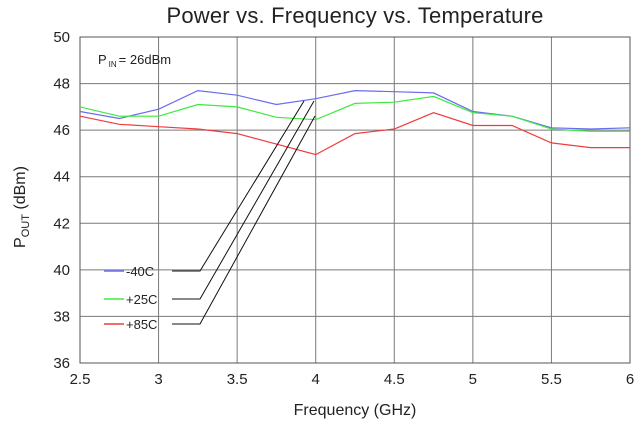  What do you see at coordinates (140, 271) in the screenshot?
I see `legend-label: -40C` at bounding box center [140, 271].